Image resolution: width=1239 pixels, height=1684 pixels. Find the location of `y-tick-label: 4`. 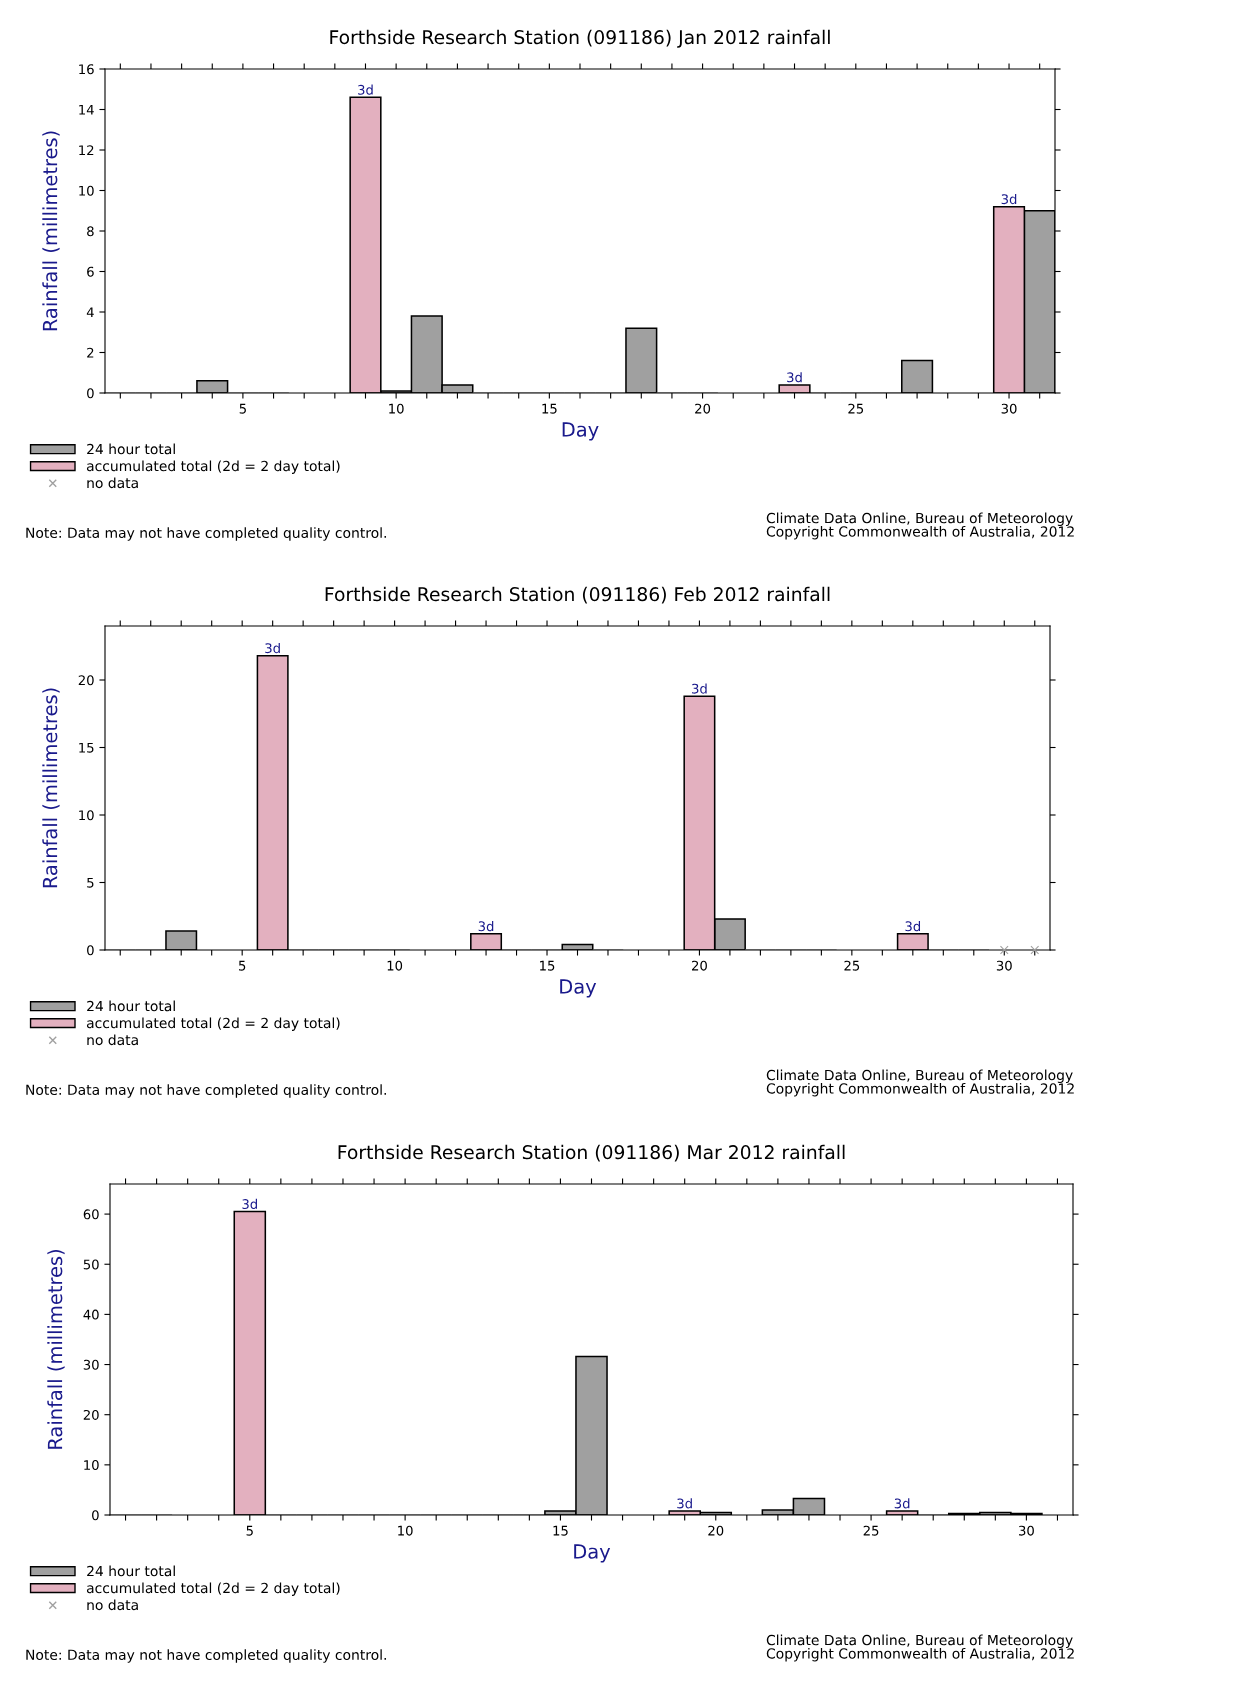

y-tick-label: 4 is located at coordinates (90, 312).